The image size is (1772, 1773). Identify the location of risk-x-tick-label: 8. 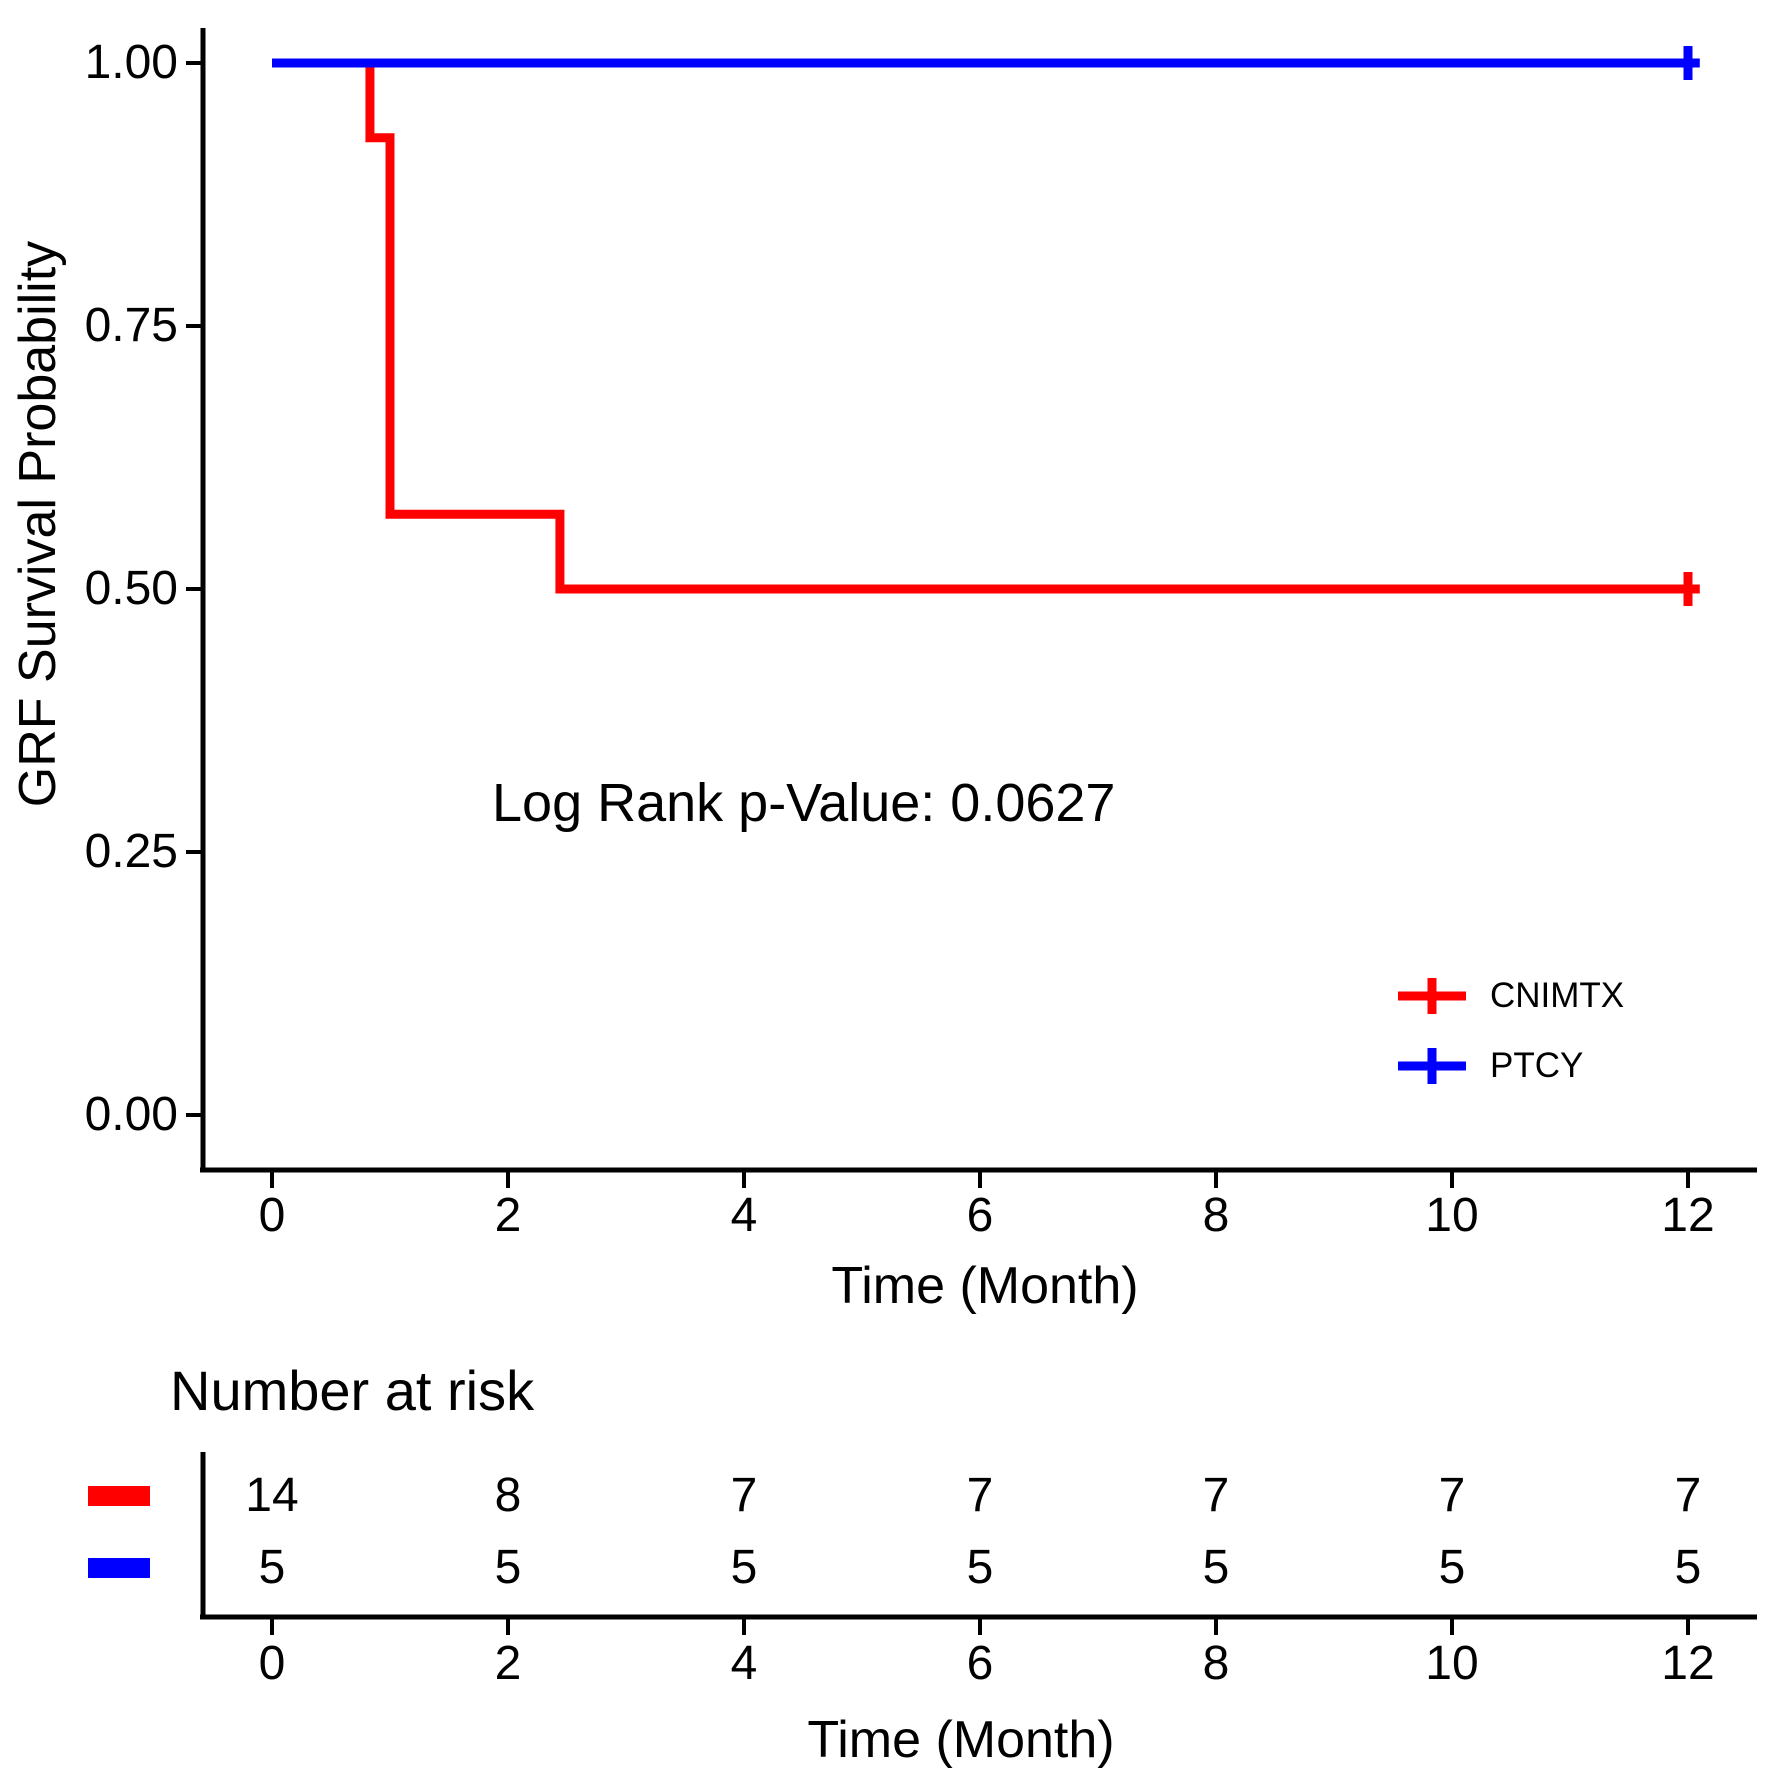
(1216, 1663).